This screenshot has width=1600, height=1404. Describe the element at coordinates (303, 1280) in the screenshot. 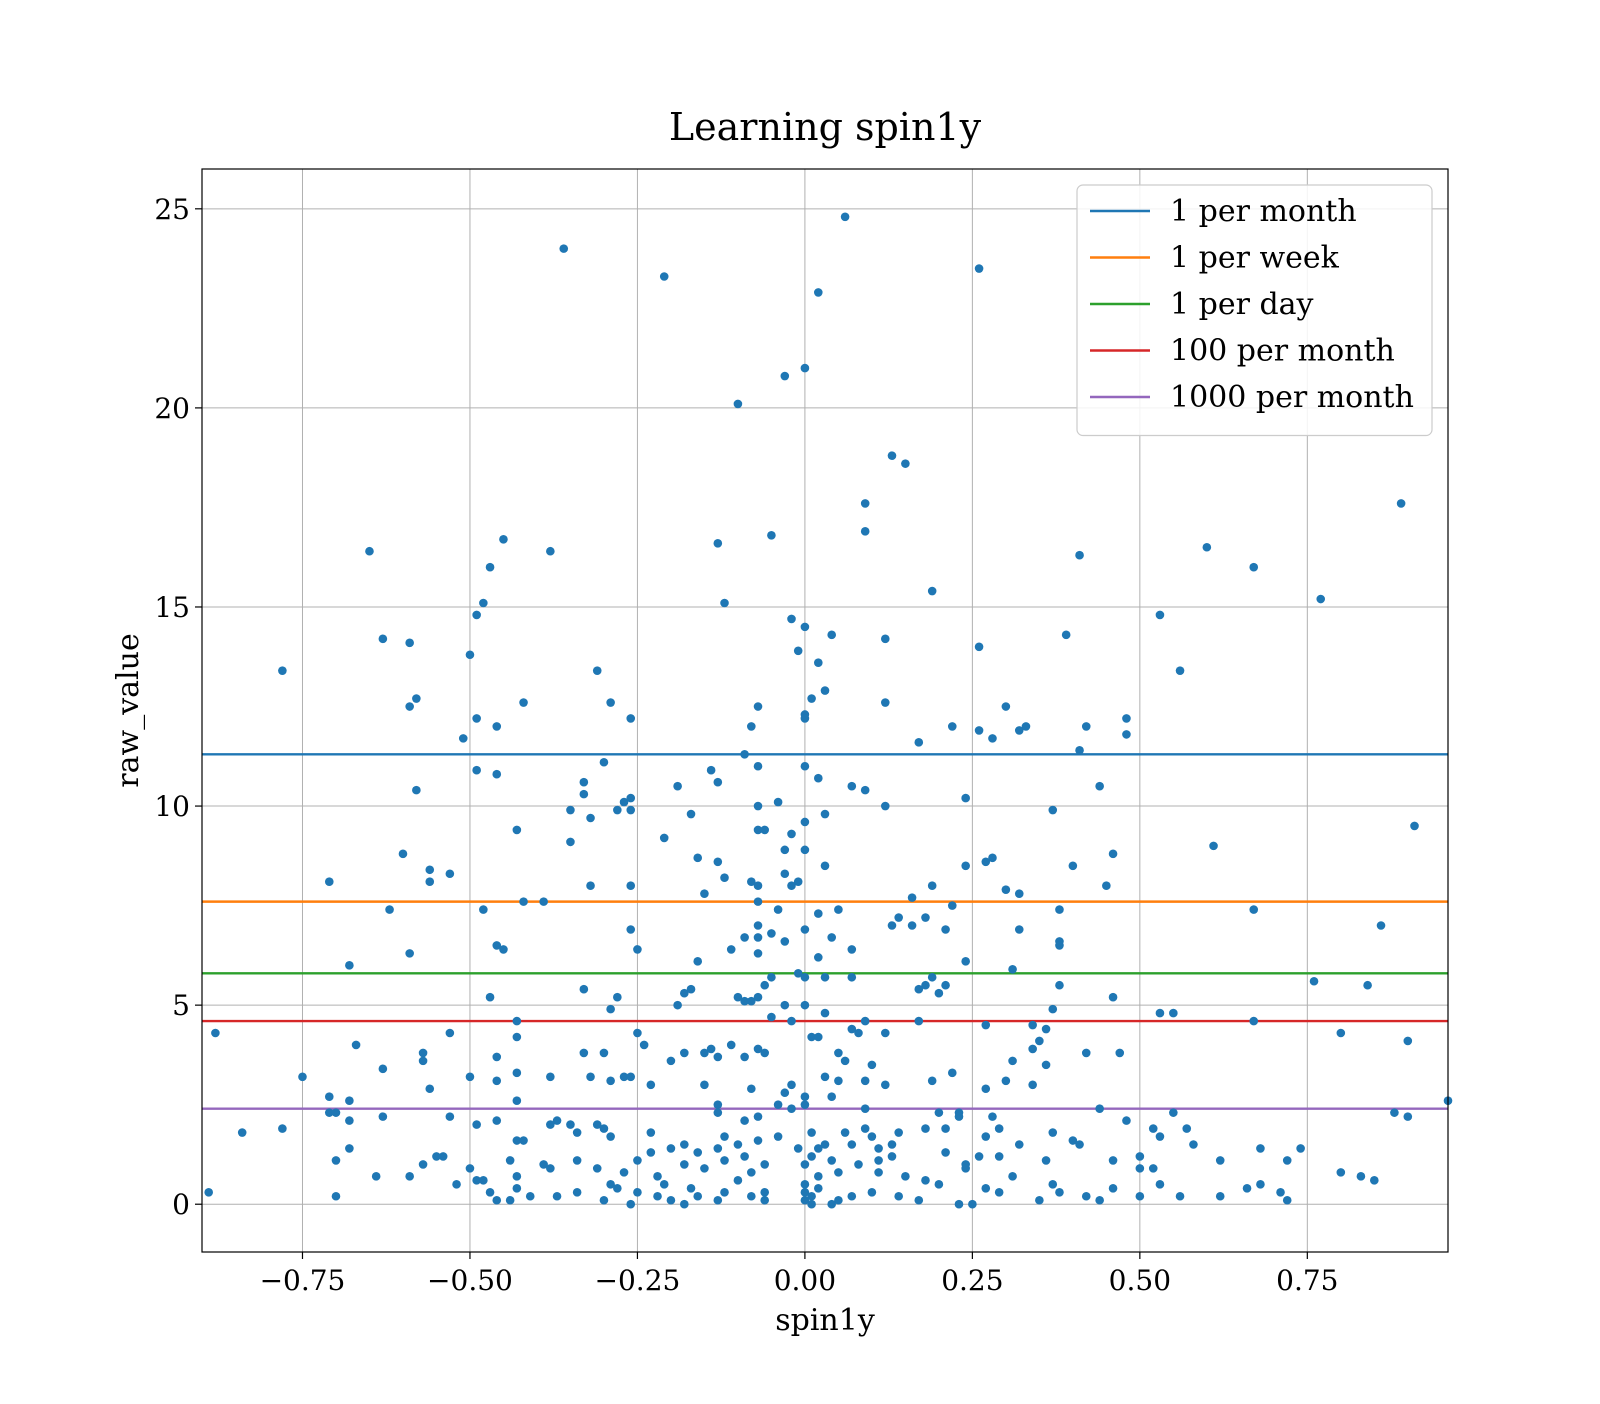

I see `x-tick-label: −0.75` at that location.